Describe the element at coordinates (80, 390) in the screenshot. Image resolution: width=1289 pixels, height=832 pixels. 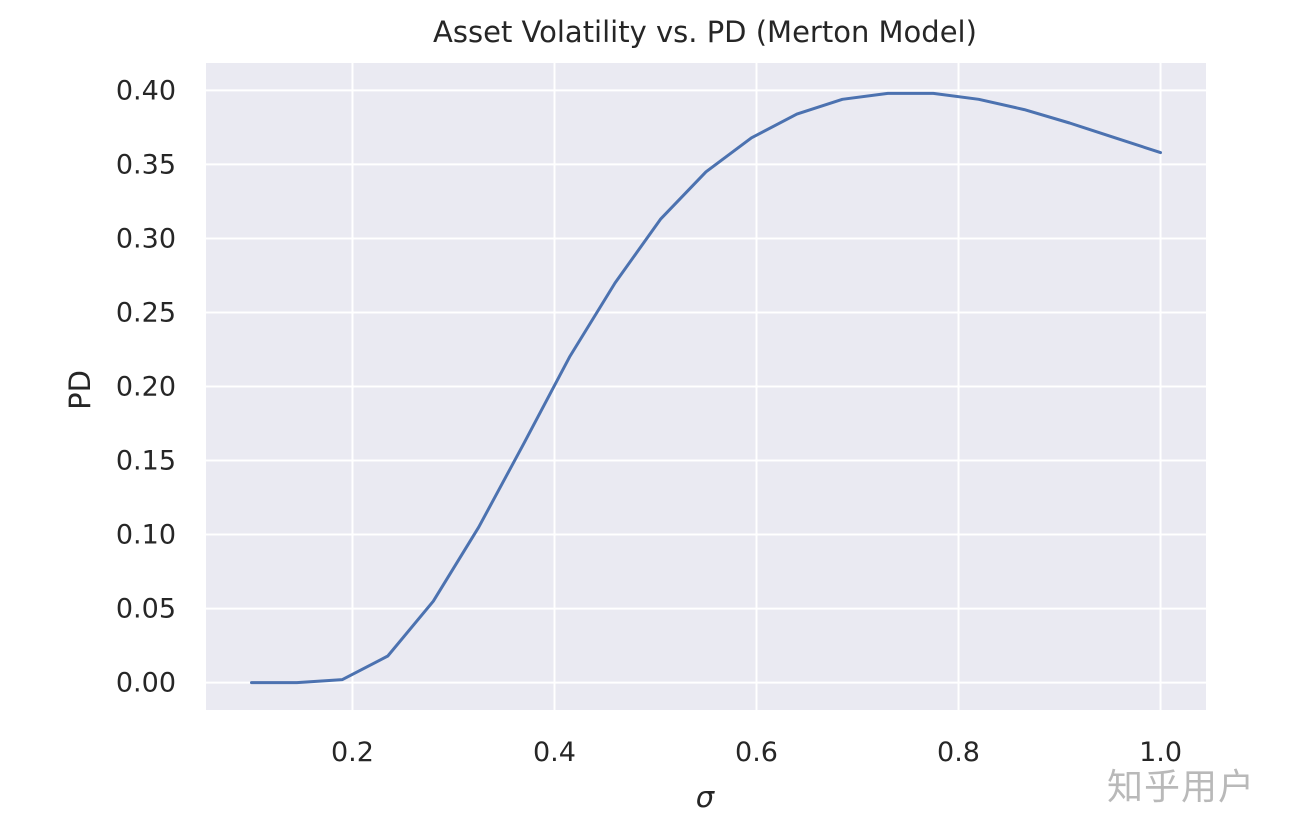
I see `y-axis-label: PD` at that location.